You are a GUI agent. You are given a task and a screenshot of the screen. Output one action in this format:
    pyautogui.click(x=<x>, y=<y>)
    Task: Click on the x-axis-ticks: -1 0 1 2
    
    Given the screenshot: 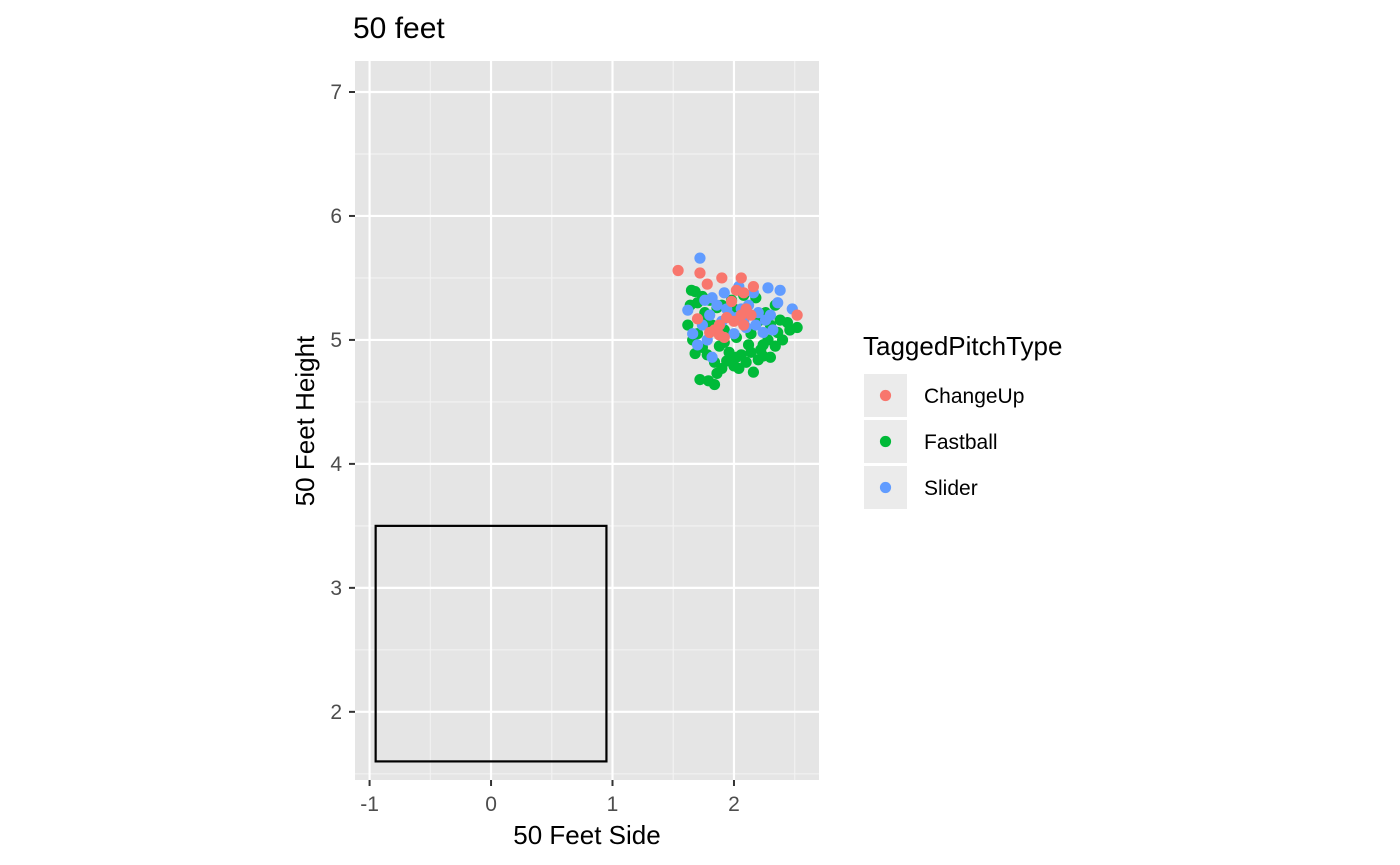 What is the action you would take?
    pyautogui.click(x=550, y=798)
    